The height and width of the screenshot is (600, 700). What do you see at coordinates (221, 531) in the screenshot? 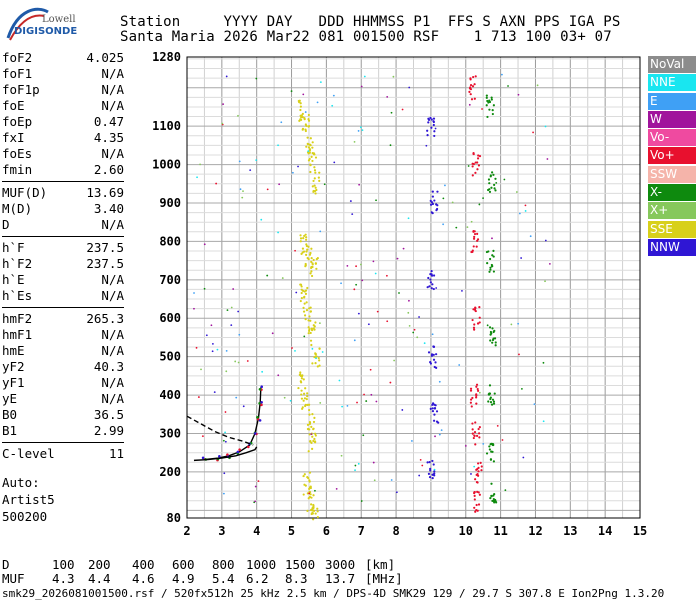
I see `x-tick-label: 3` at bounding box center [221, 531].